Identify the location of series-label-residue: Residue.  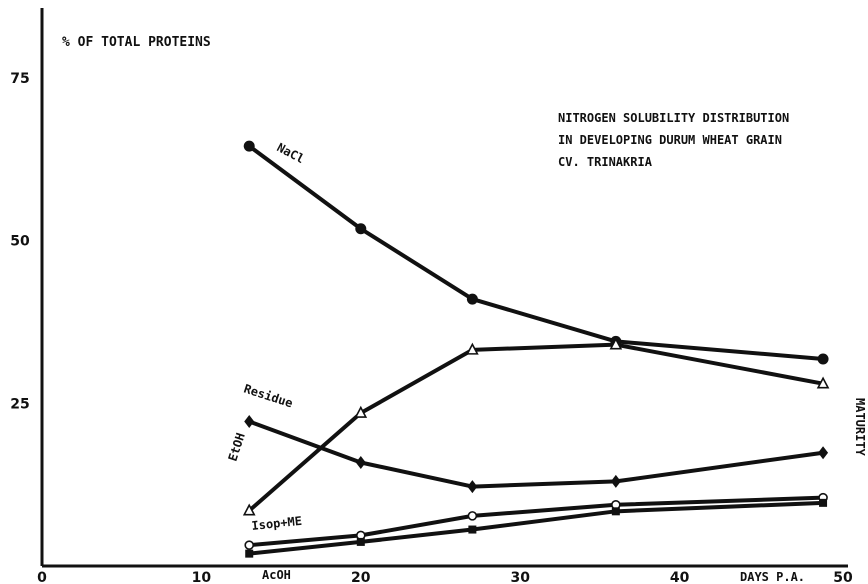
(268, 396).